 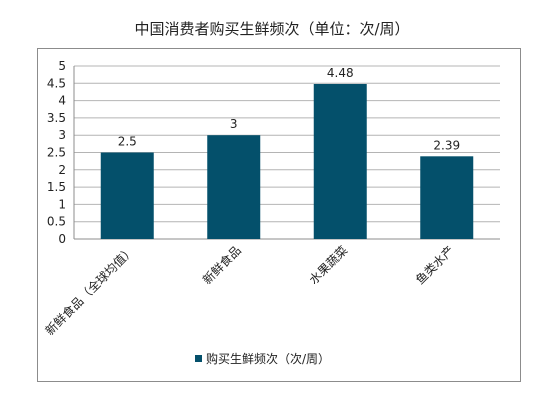 What do you see at coordinates (62, 170) in the screenshot?
I see `y-tick-label: 2` at bounding box center [62, 170].